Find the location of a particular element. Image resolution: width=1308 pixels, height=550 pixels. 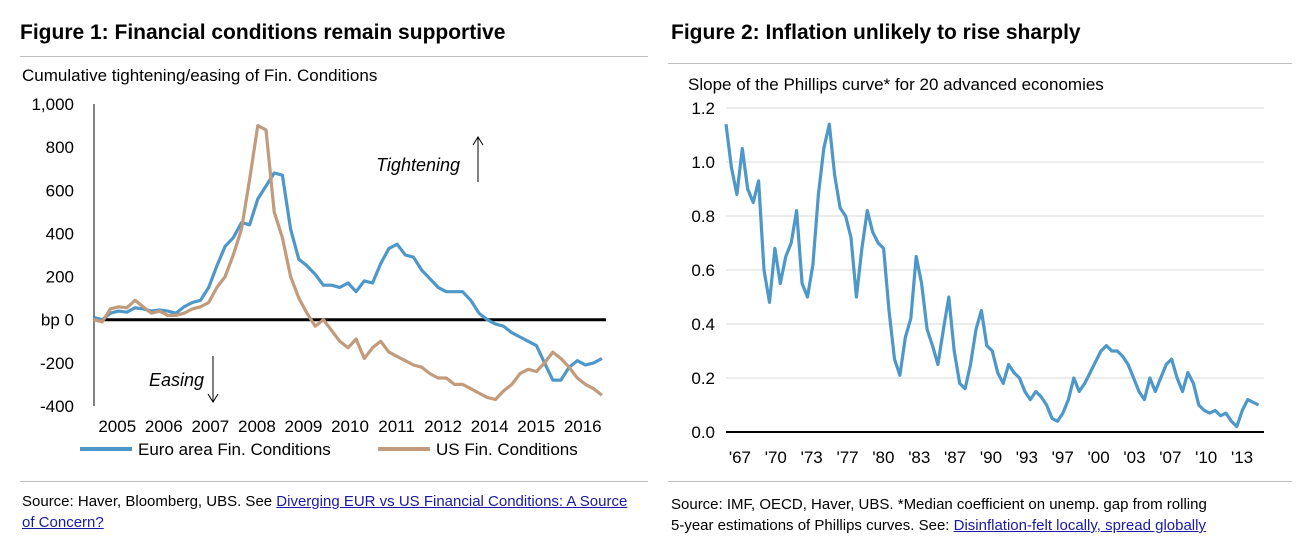

x-tick-label: '83 is located at coordinates (919, 457).